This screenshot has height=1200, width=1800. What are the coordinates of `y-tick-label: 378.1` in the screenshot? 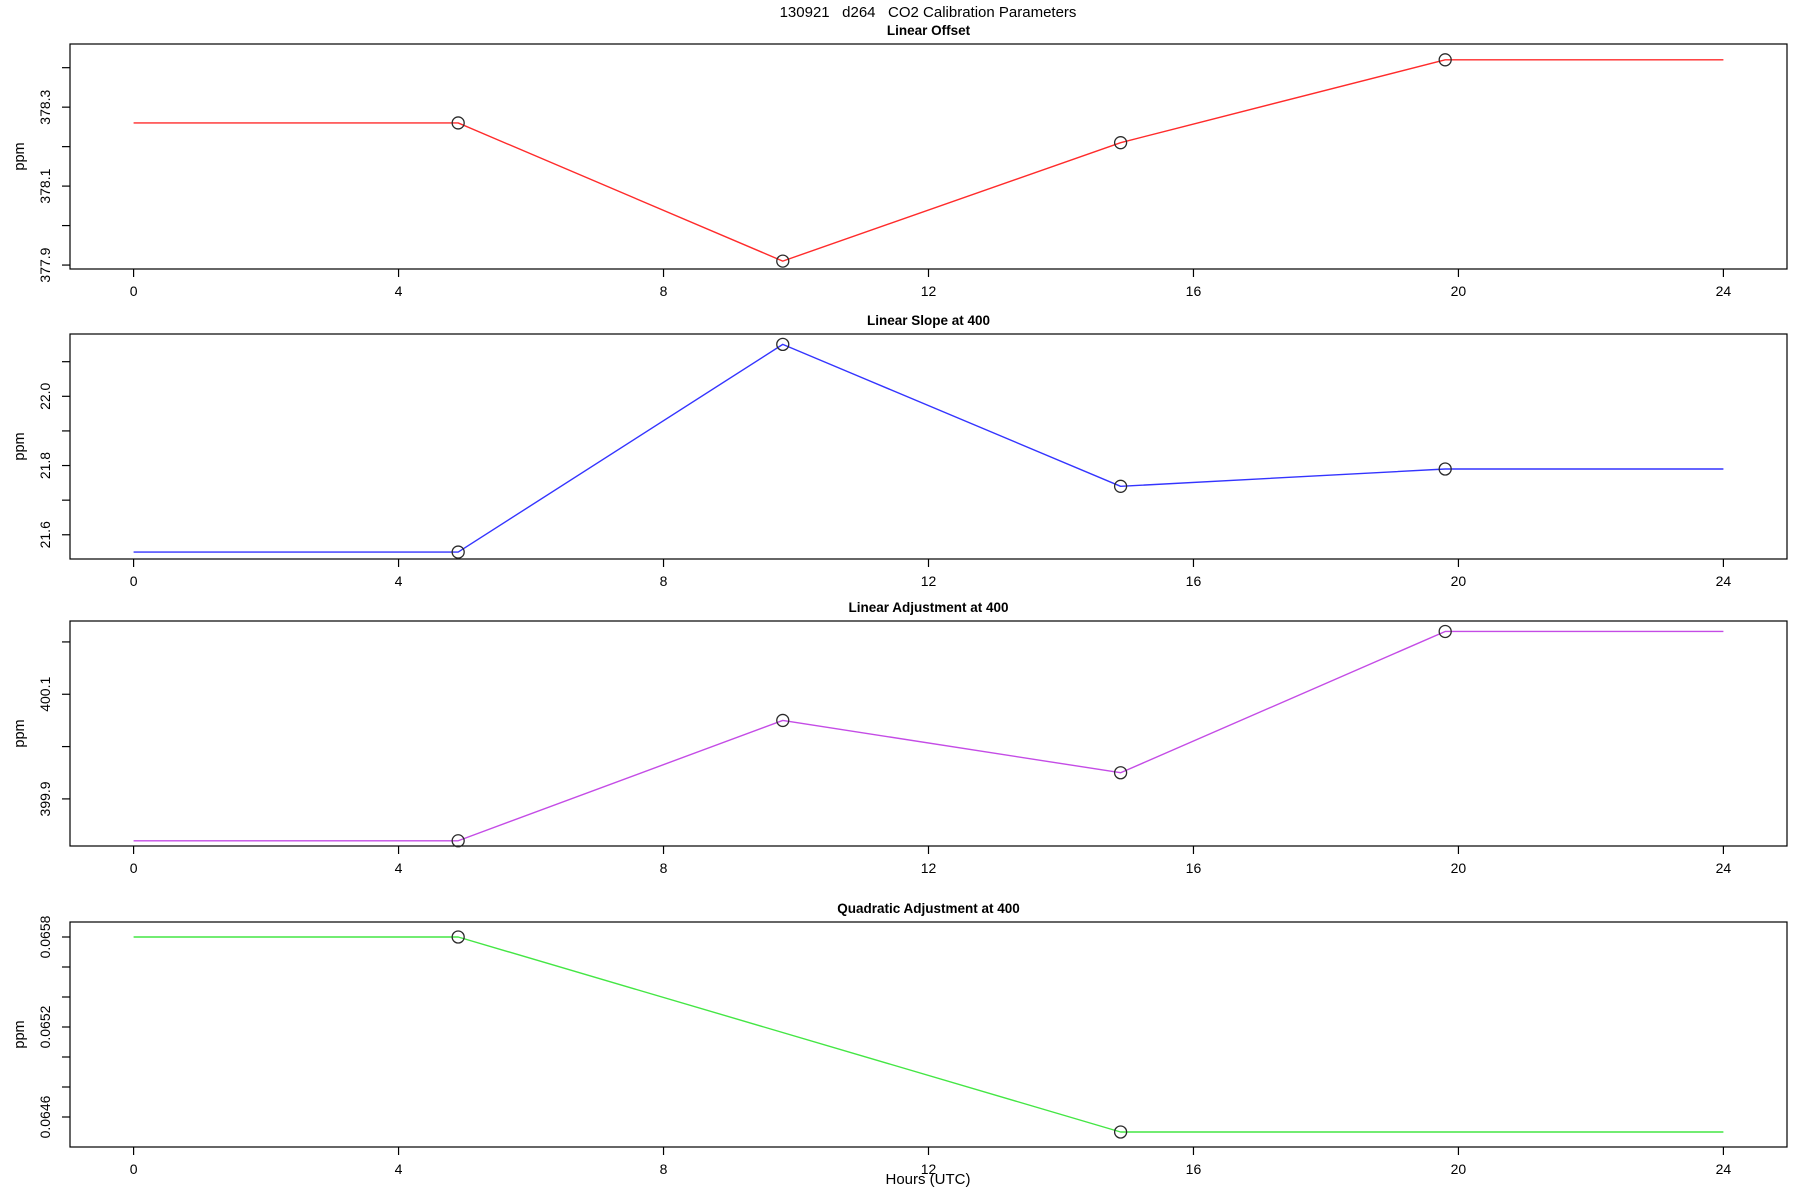 It's located at (45, 185).